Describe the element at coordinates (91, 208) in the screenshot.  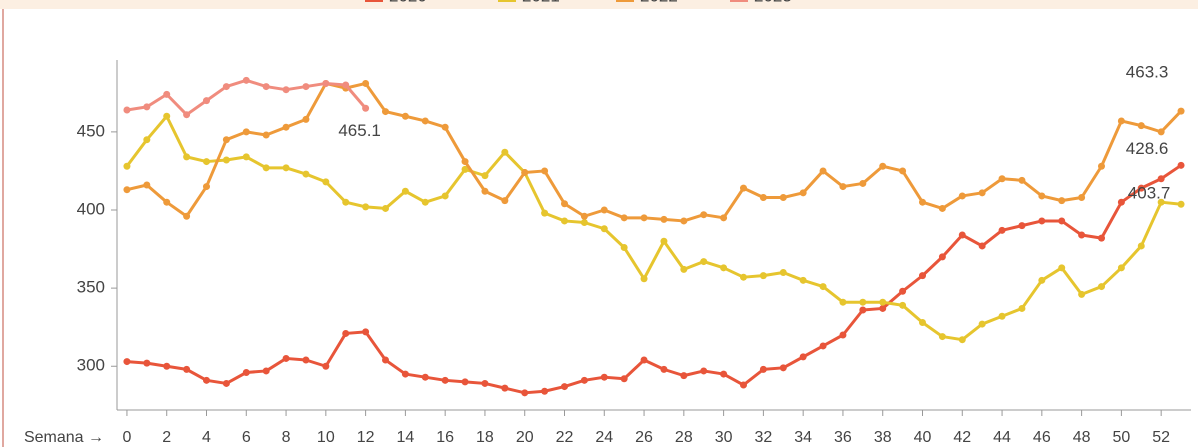
I see `y-tick-label: 400` at that location.